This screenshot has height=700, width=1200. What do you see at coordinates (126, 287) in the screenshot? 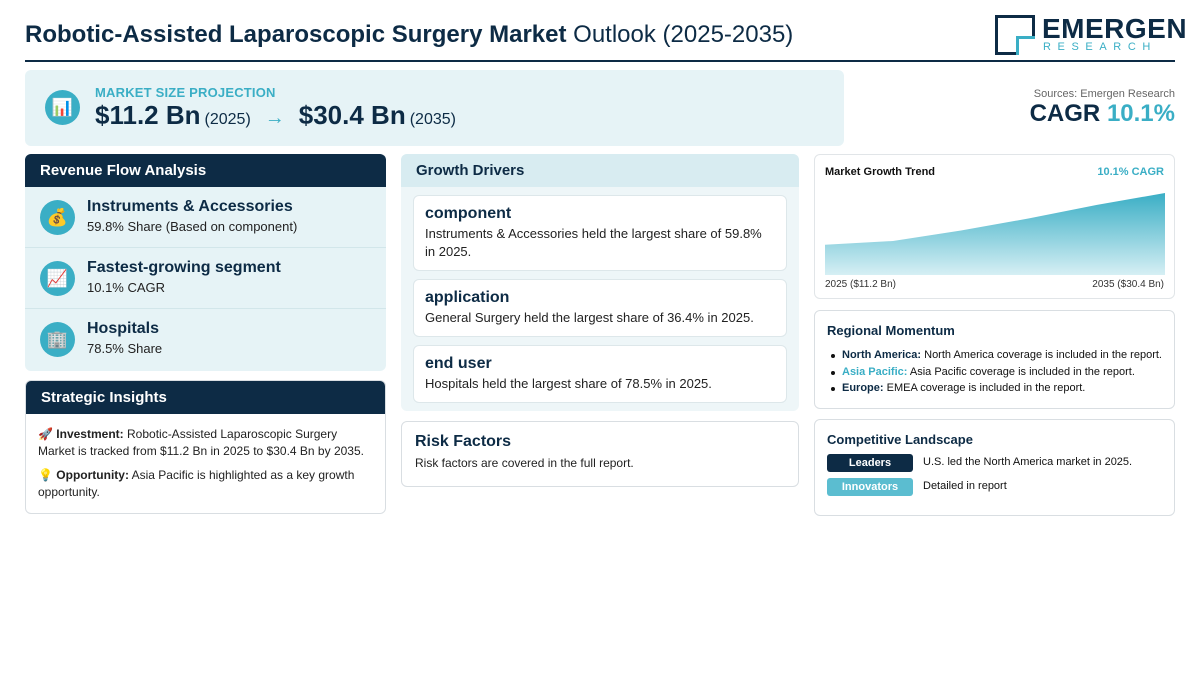
I see `revenue-item-subtitle: 10.1% CAGR` at bounding box center [126, 287].